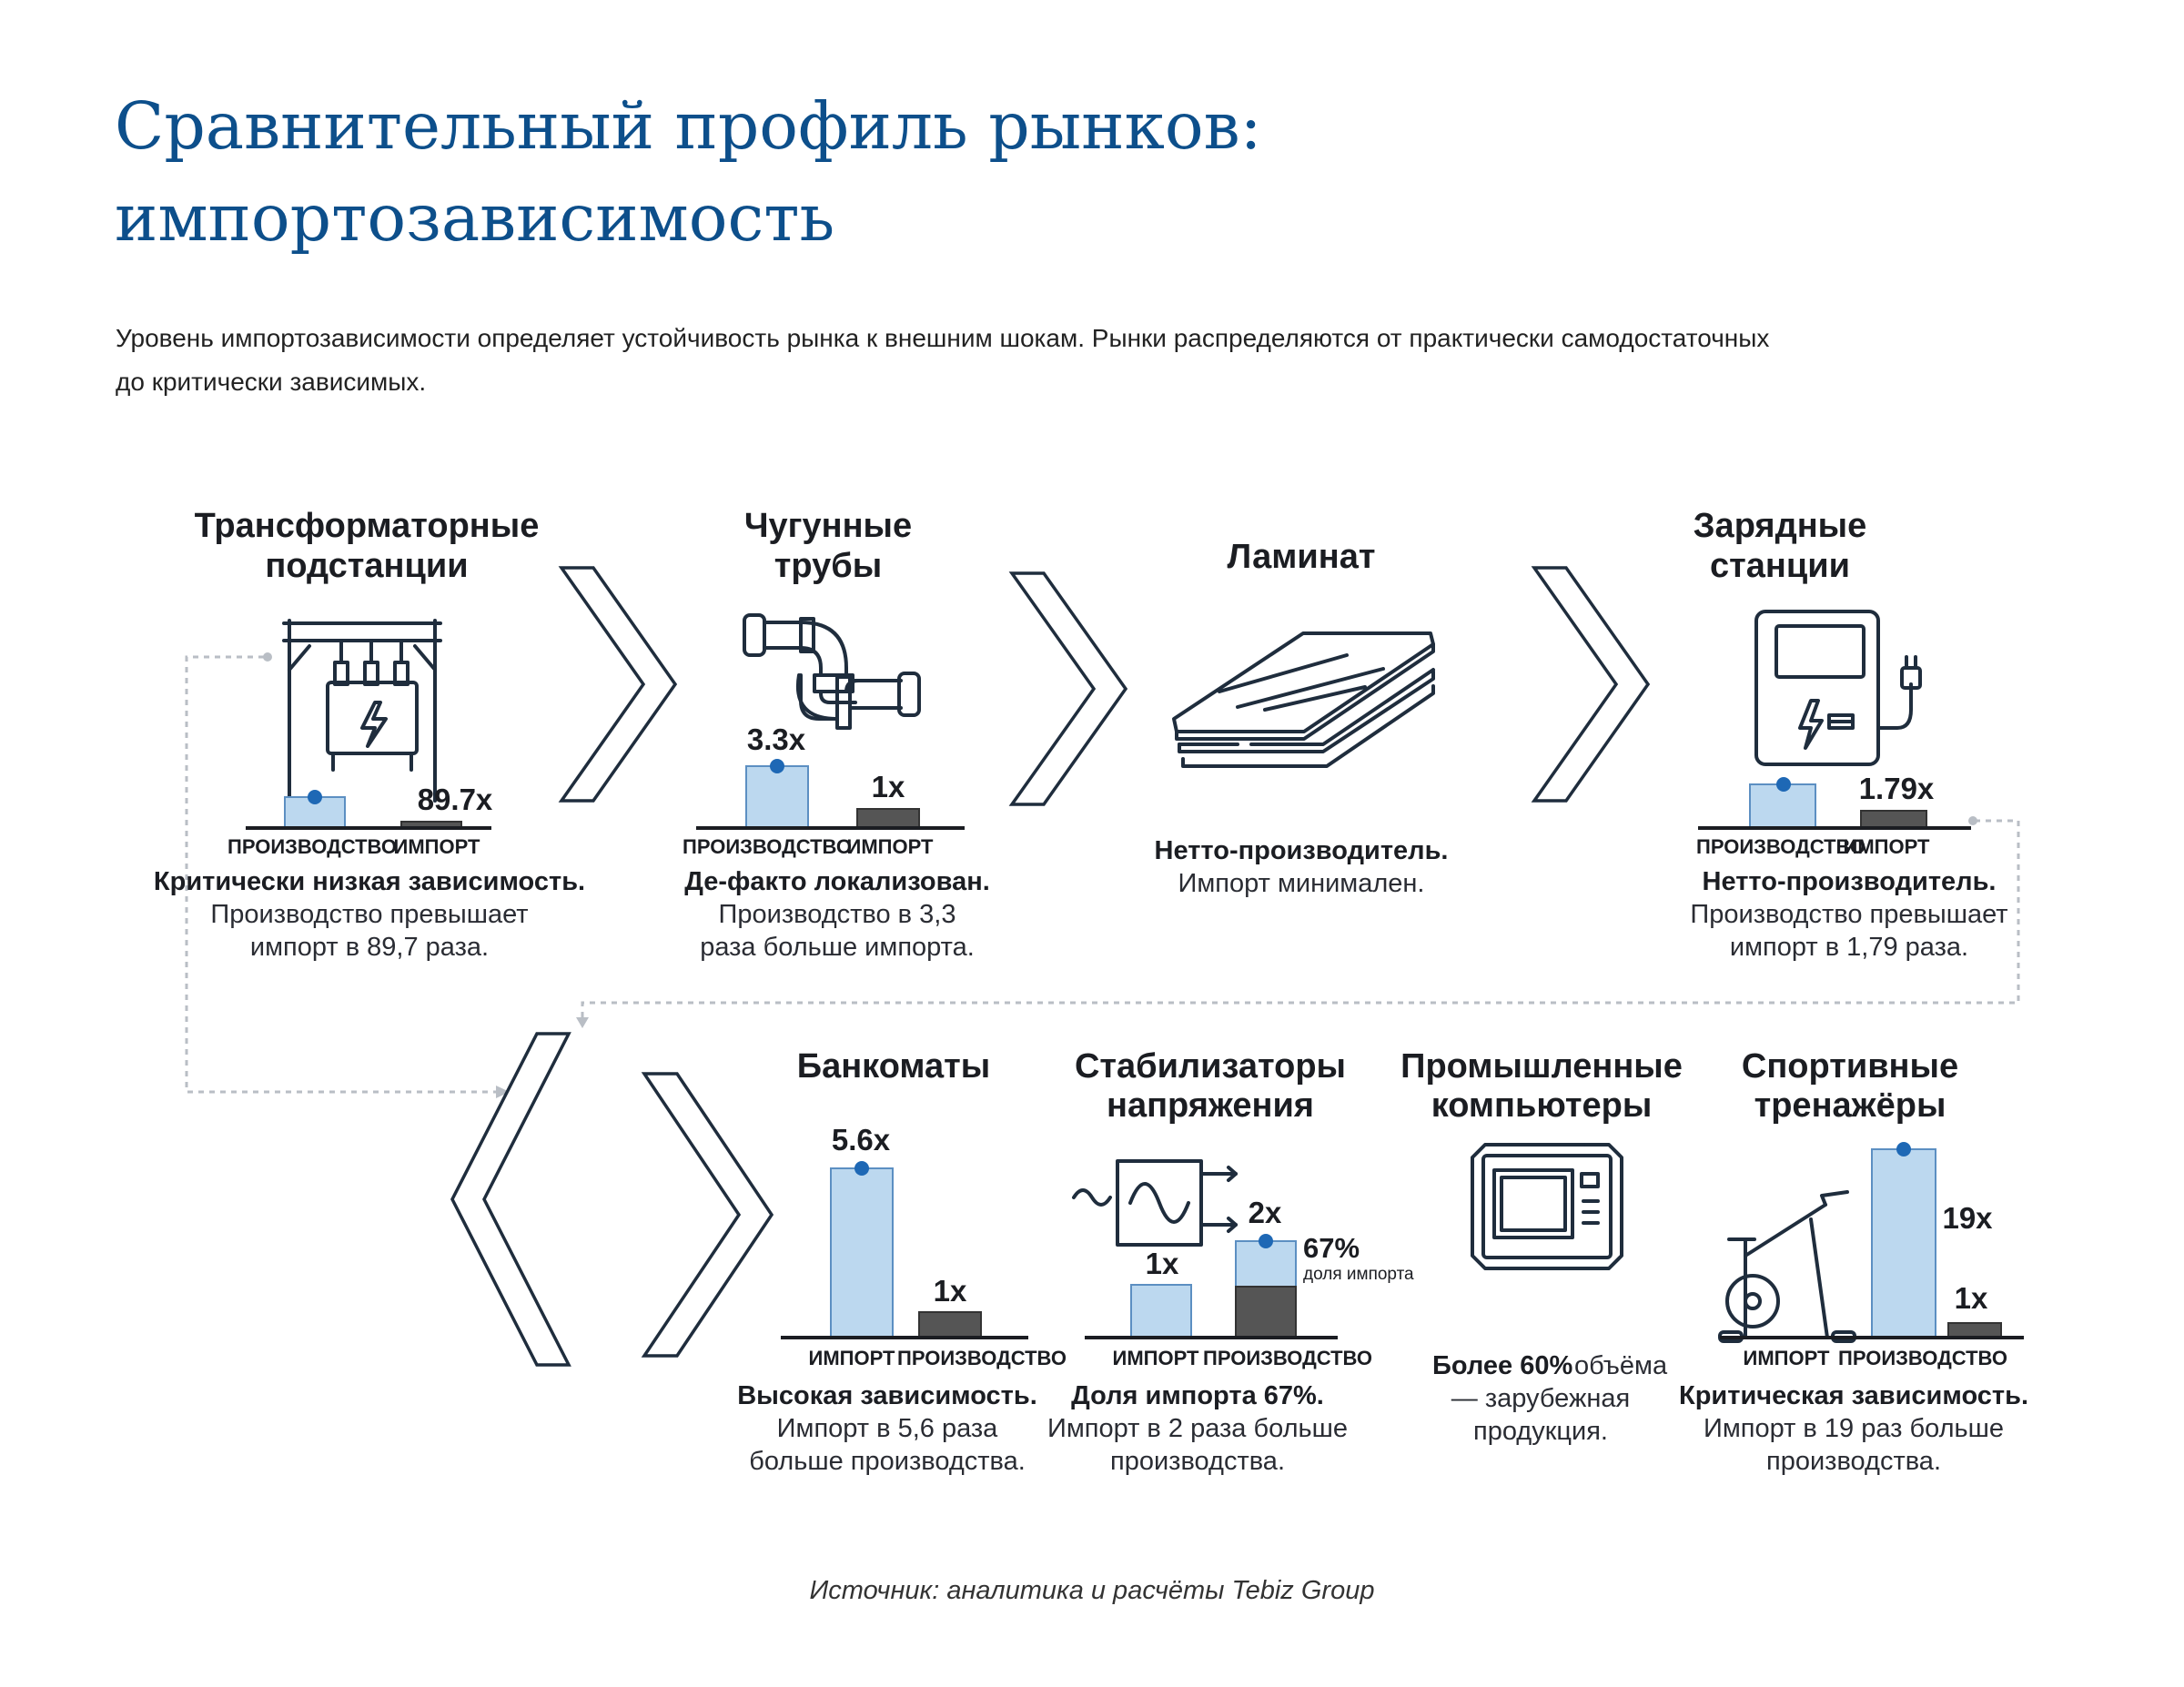 Image resolution: width=2184 pixels, height=1687 pixels. What do you see at coordinates (367, 566) in the screenshot?
I see `card-title: подстанции` at bounding box center [367, 566].